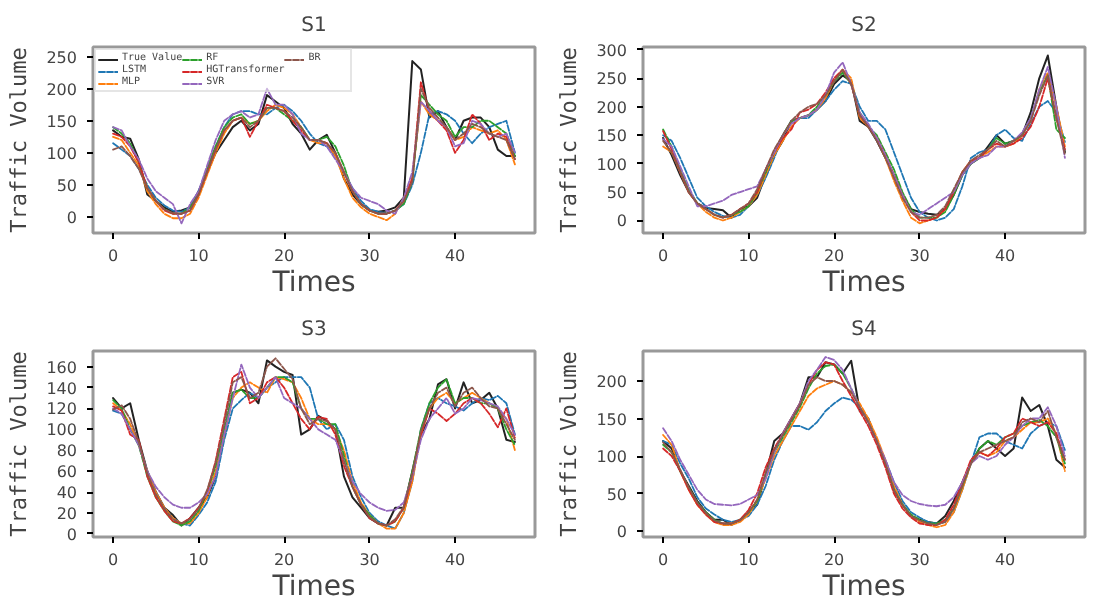 This screenshot has height=610, width=1100. Describe the element at coordinates (67, 451) in the screenshot. I see `y-tick-label: 80` at that location.